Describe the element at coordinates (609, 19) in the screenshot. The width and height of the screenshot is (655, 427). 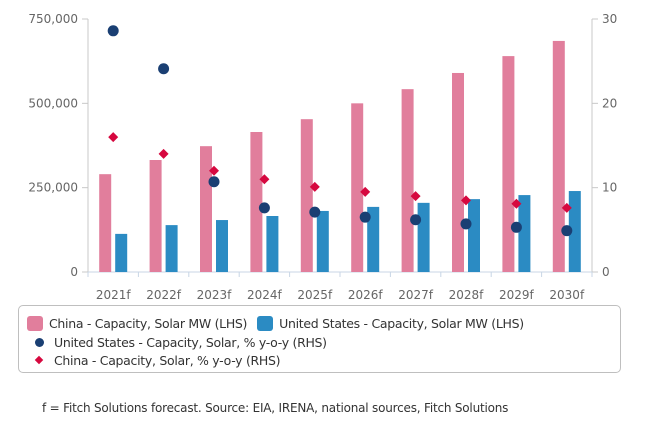
I see `right-axis-tick-label: 30` at that location.